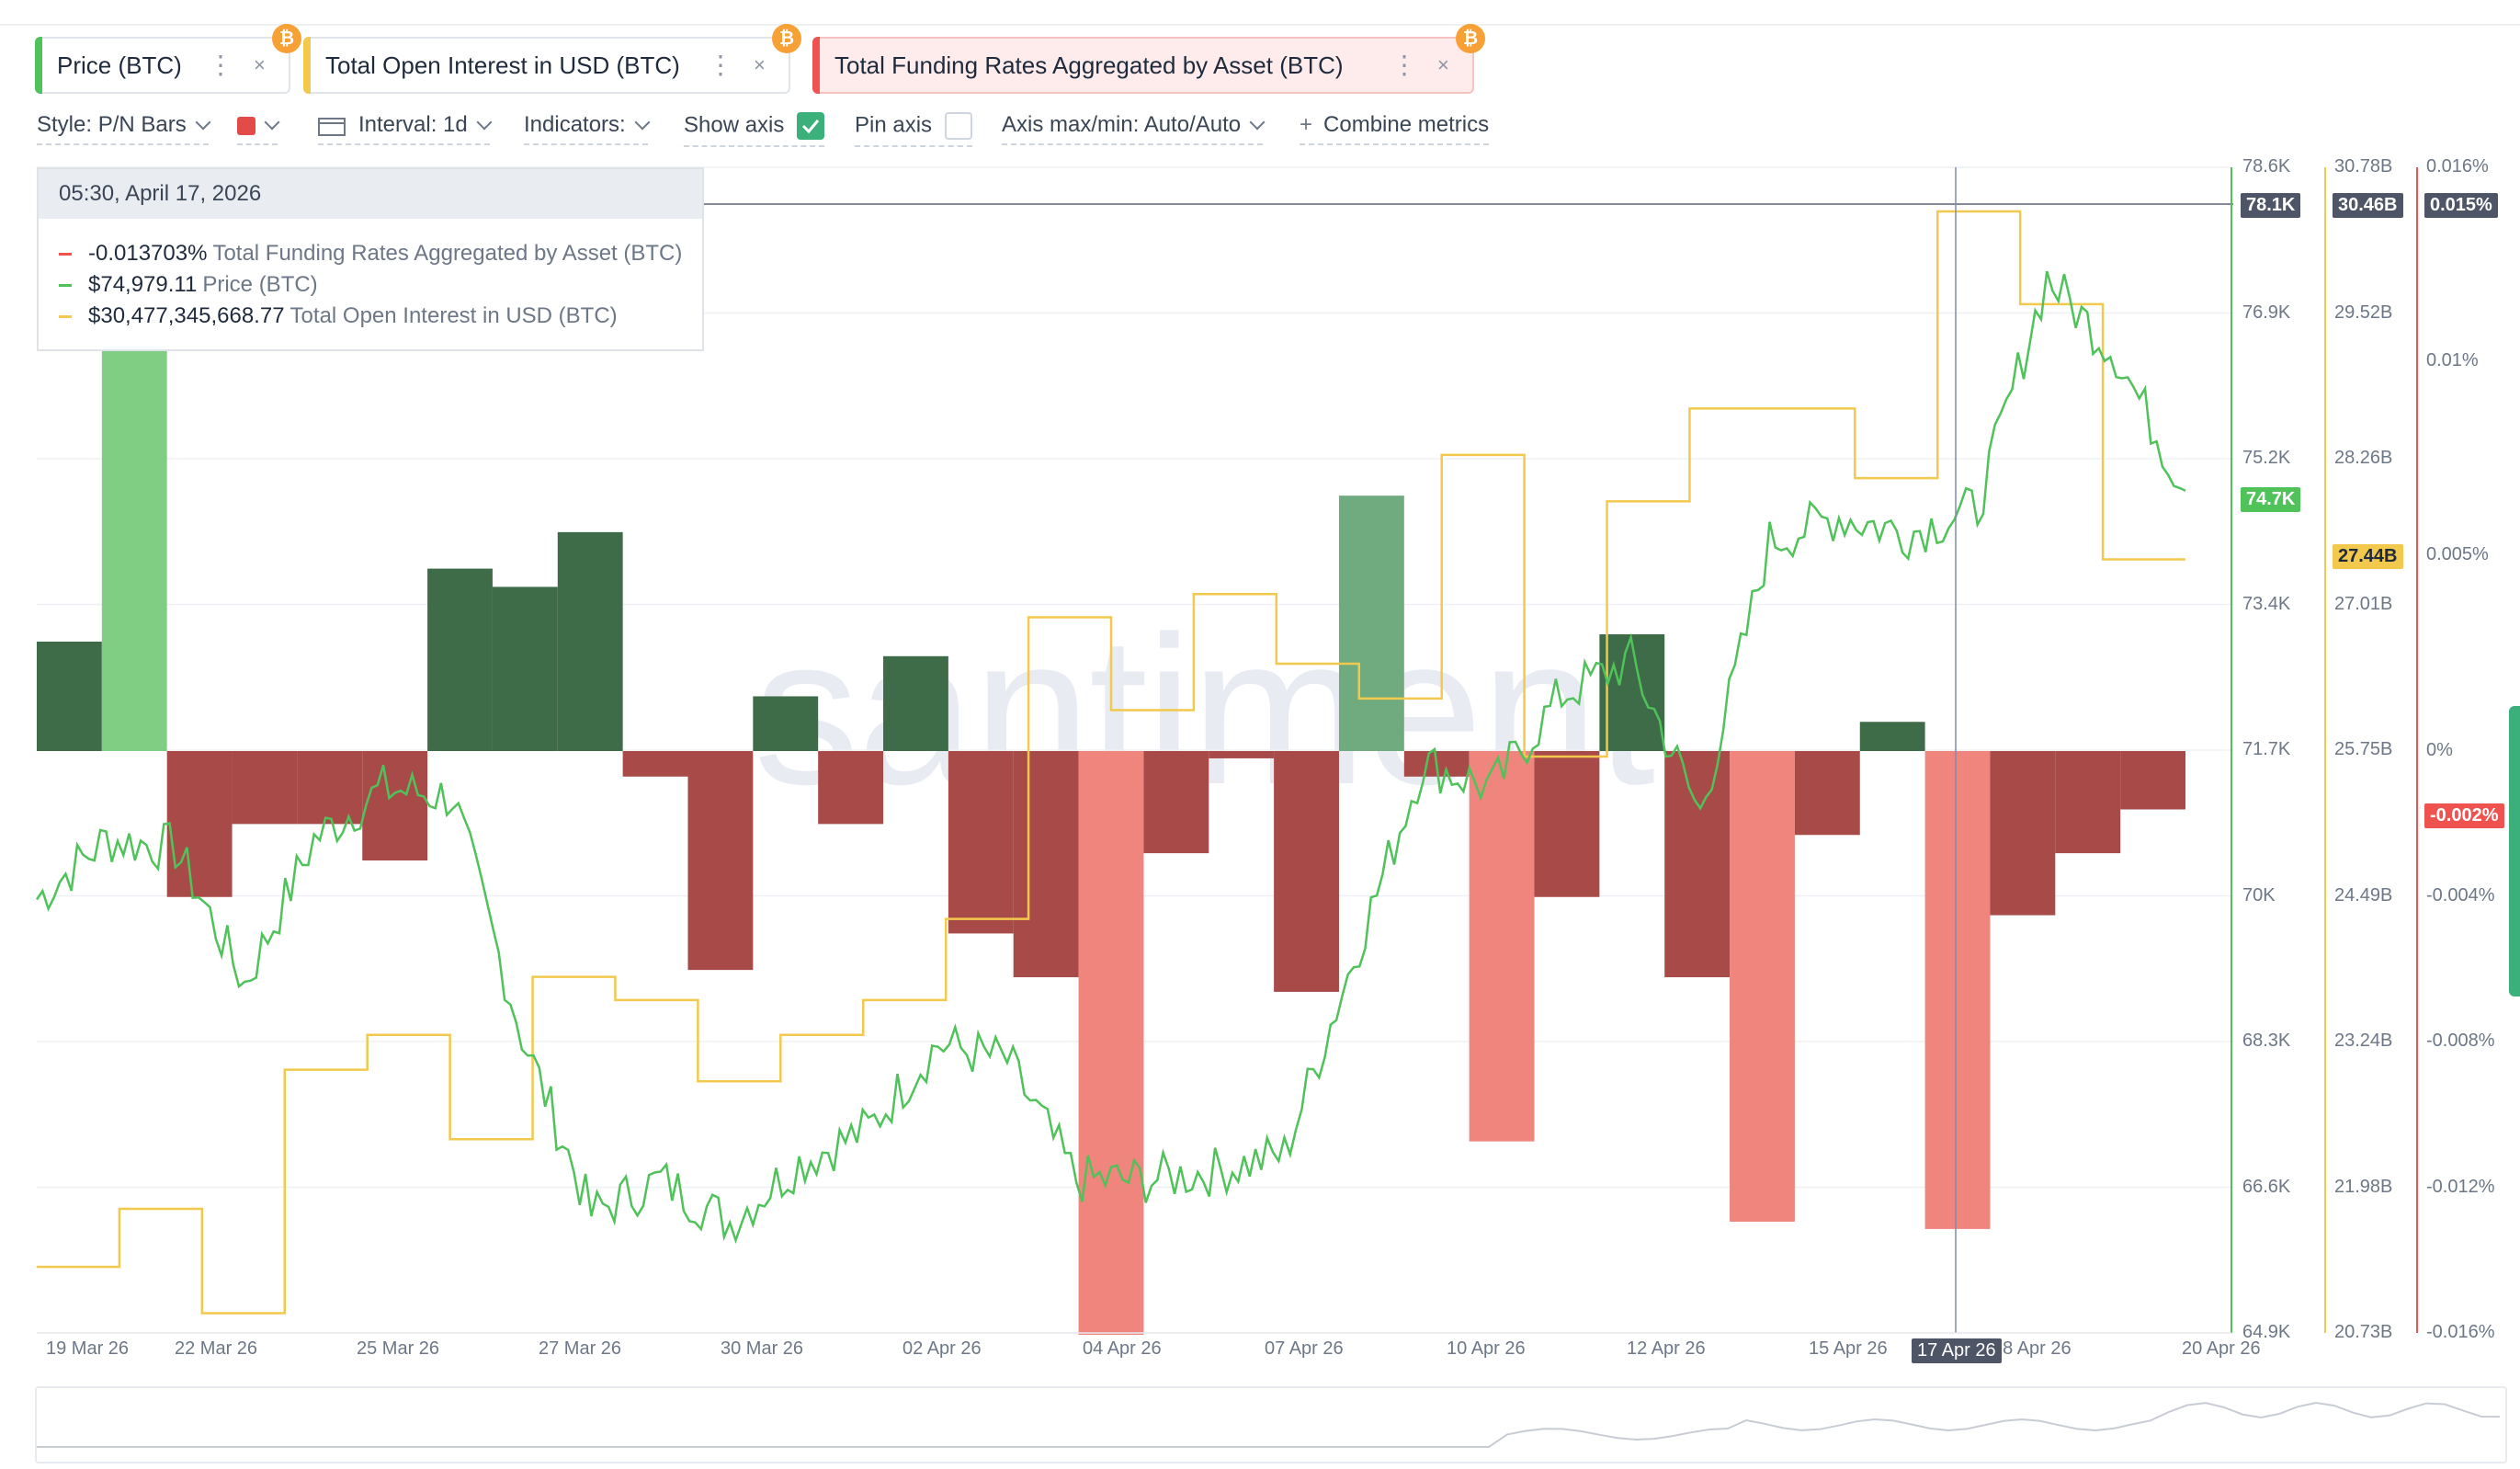  I want to click on funding-axis-tick: -0.012%, so click(2460, 1187).